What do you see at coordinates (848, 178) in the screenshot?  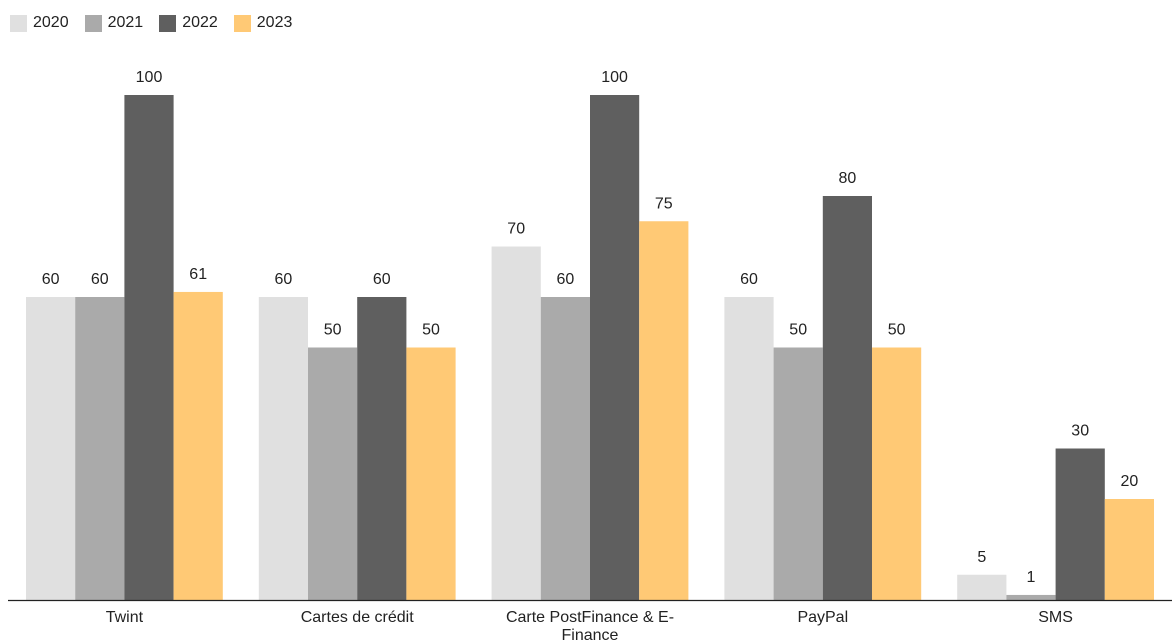 I see `value-label-2022-3: 80` at bounding box center [848, 178].